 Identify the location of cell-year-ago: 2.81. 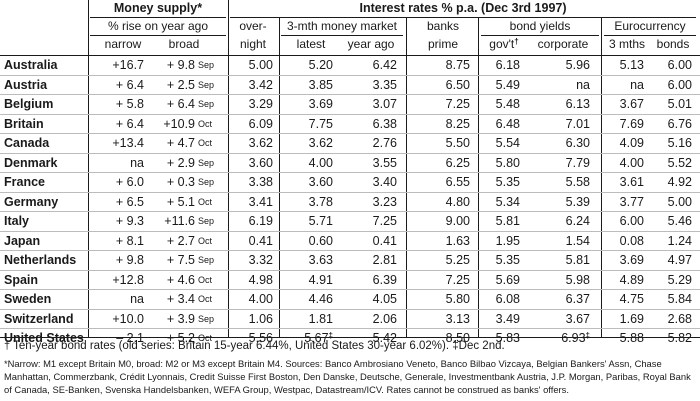
(384, 260).